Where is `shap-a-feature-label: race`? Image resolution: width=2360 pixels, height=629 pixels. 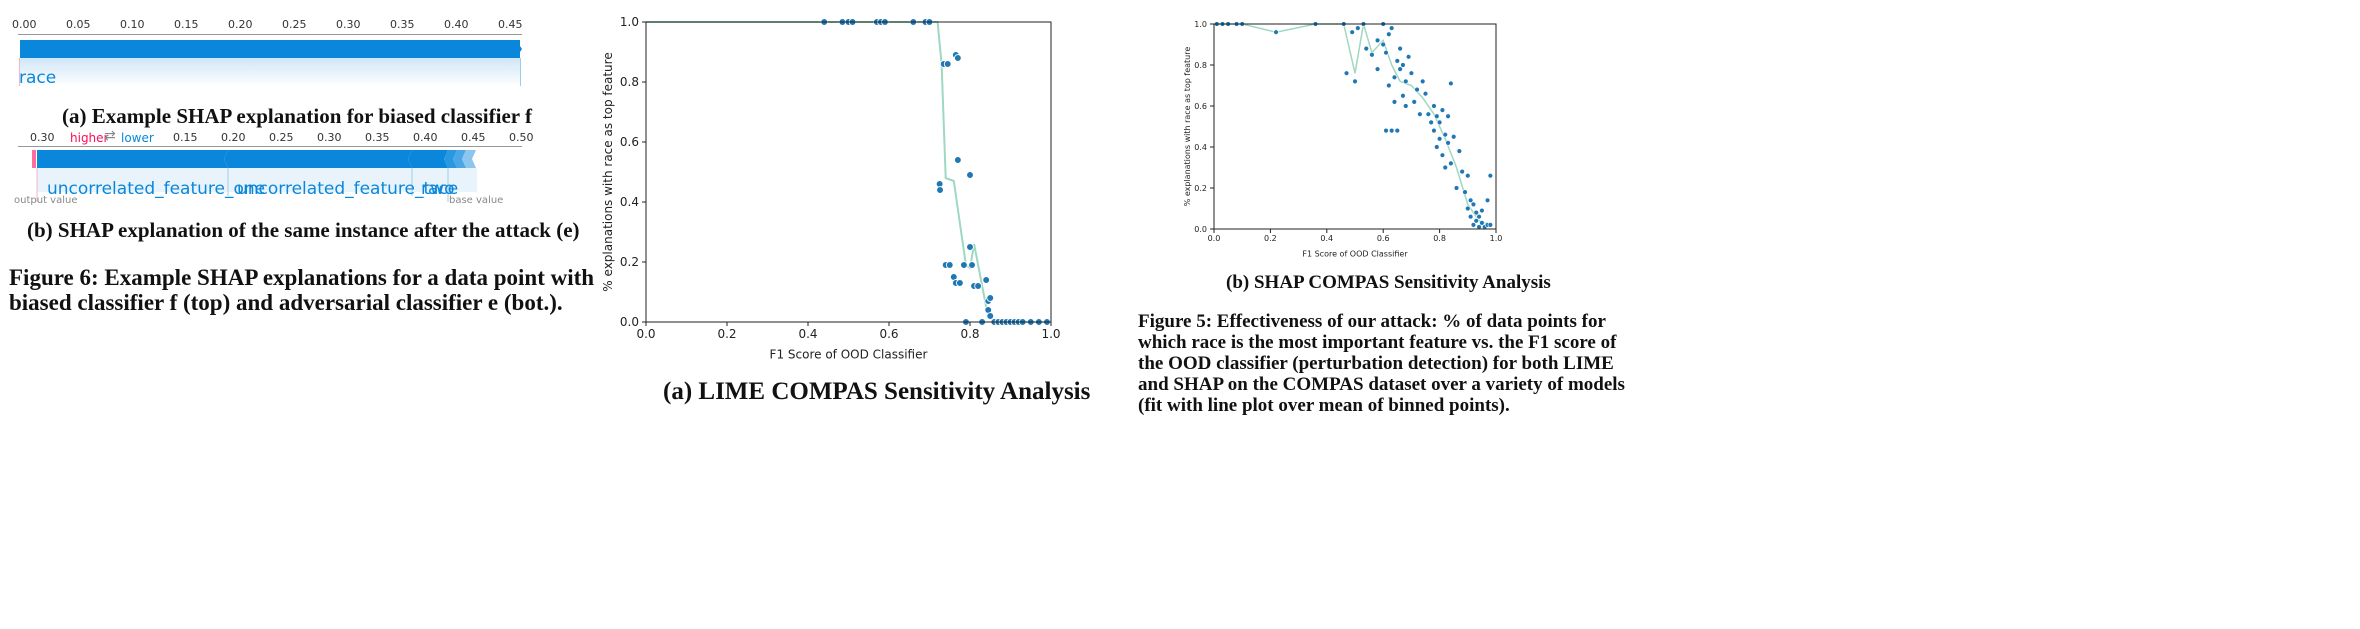 shap-a-feature-label: race is located at coordinates (38, 78).